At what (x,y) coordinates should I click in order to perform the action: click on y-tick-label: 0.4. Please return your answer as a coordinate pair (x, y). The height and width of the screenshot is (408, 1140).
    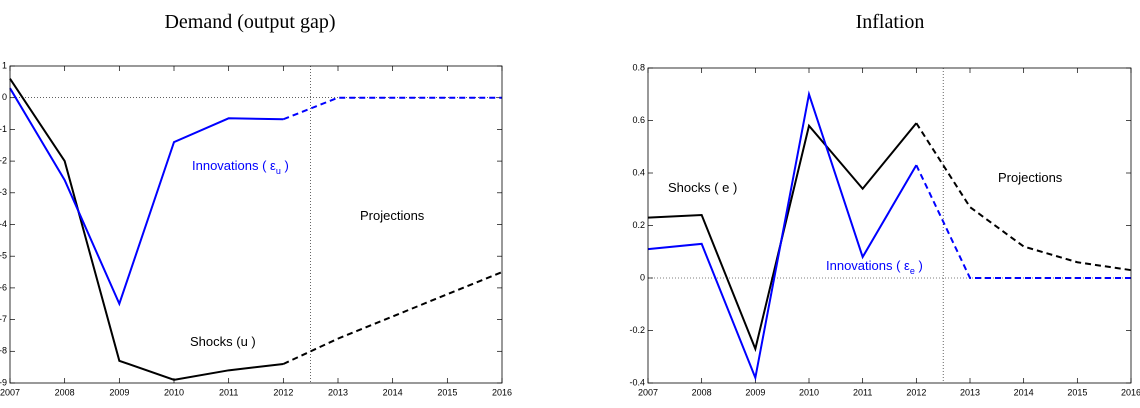
    Looking at the image, I should click on (638, 172).